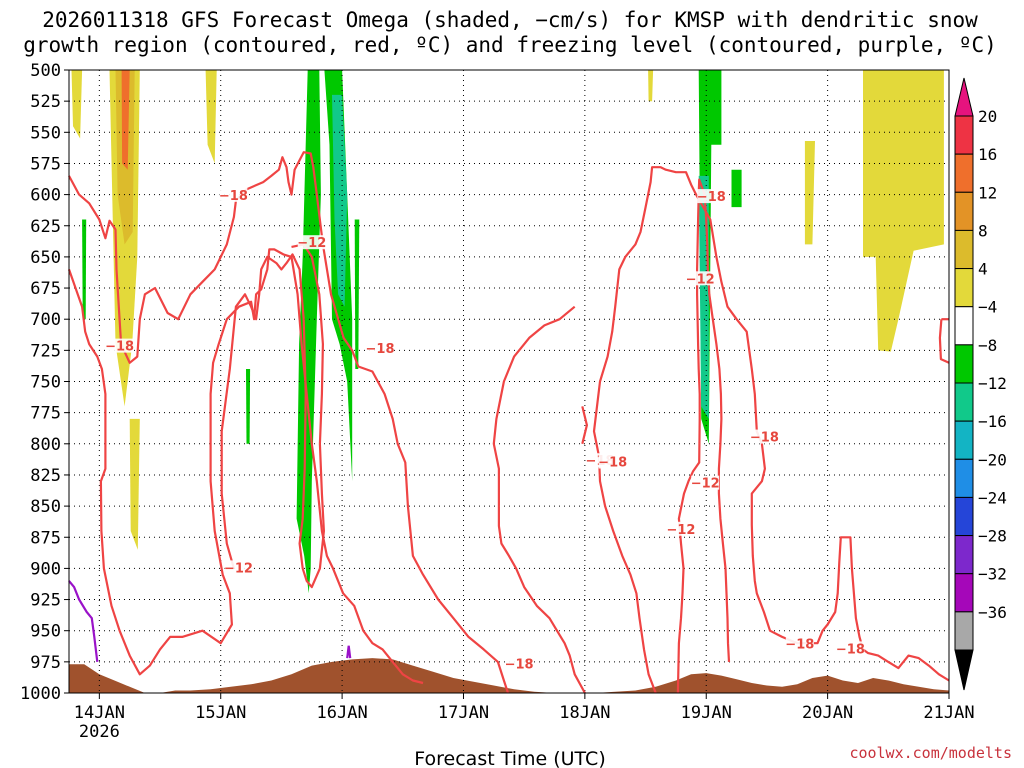 This screenshot has height=768, width=1024. Describe the element at coordinates (45, 414) in the screenshot. I see `y-tick-label: 775` at that location.